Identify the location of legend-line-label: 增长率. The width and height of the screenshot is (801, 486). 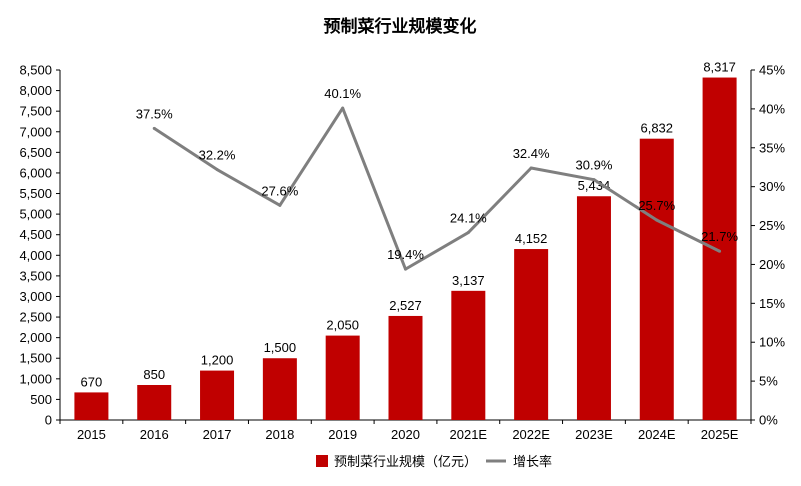
(532, 462).